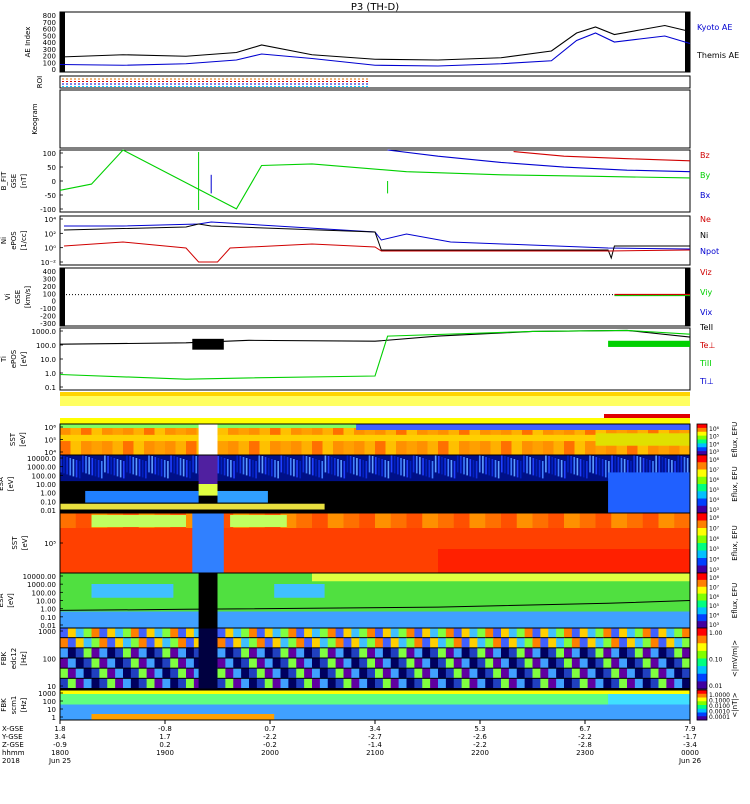  I want to click on colorbar-tick: 10⁸, so click(714, 460).